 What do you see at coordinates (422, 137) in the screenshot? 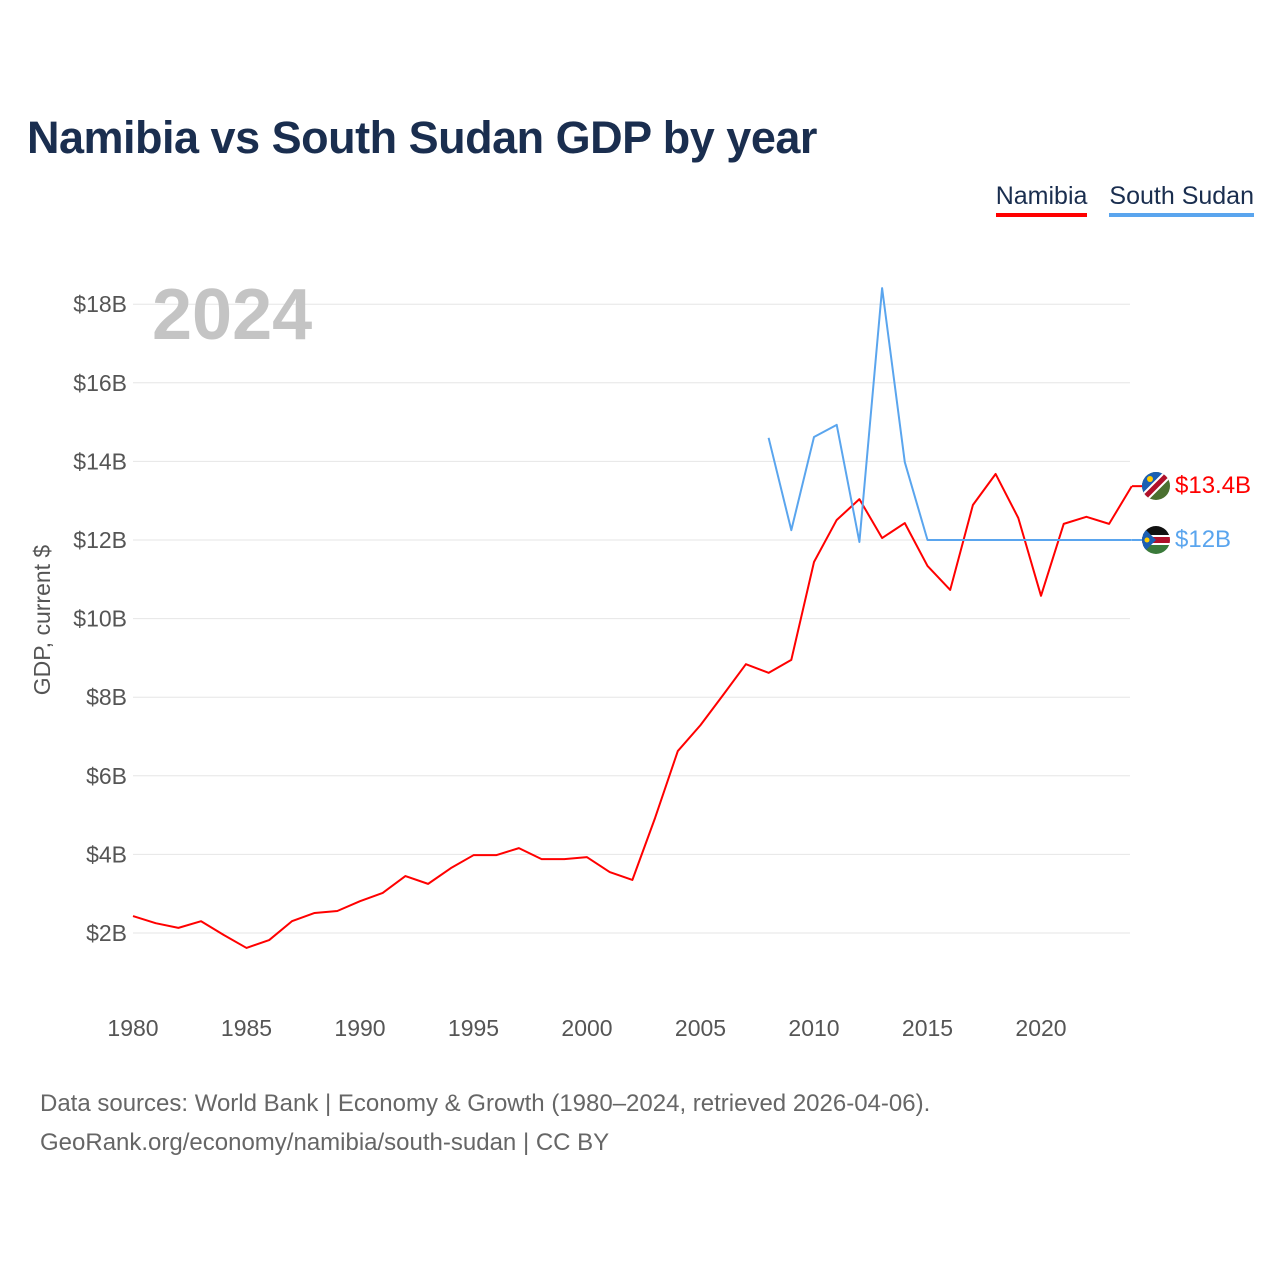
I see `chart-title: Namibia vs South Sudan GDP by year` at bounding box center [422, 137].